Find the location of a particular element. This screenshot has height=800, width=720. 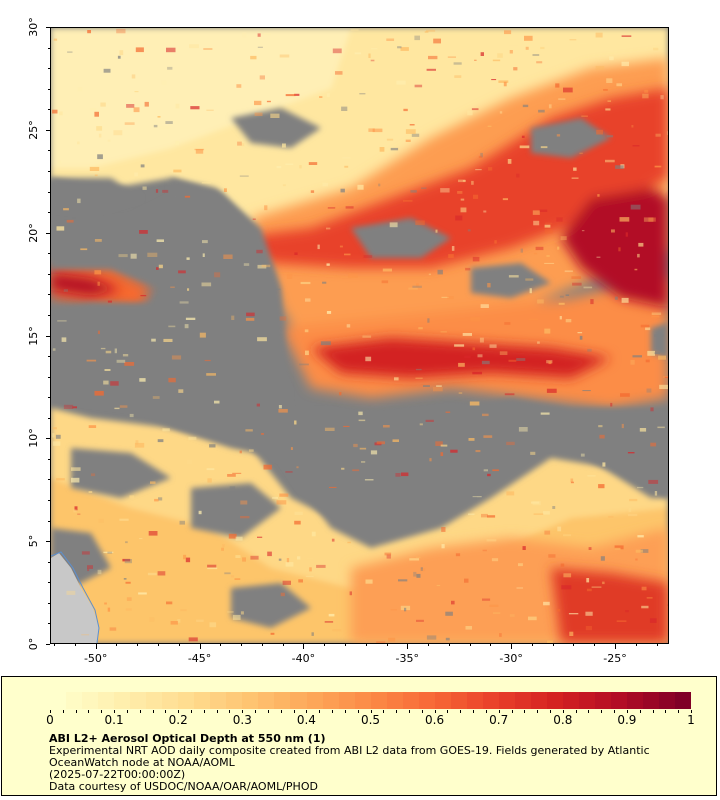

x-tick-label: -30° is located at coordinates (511, 658).